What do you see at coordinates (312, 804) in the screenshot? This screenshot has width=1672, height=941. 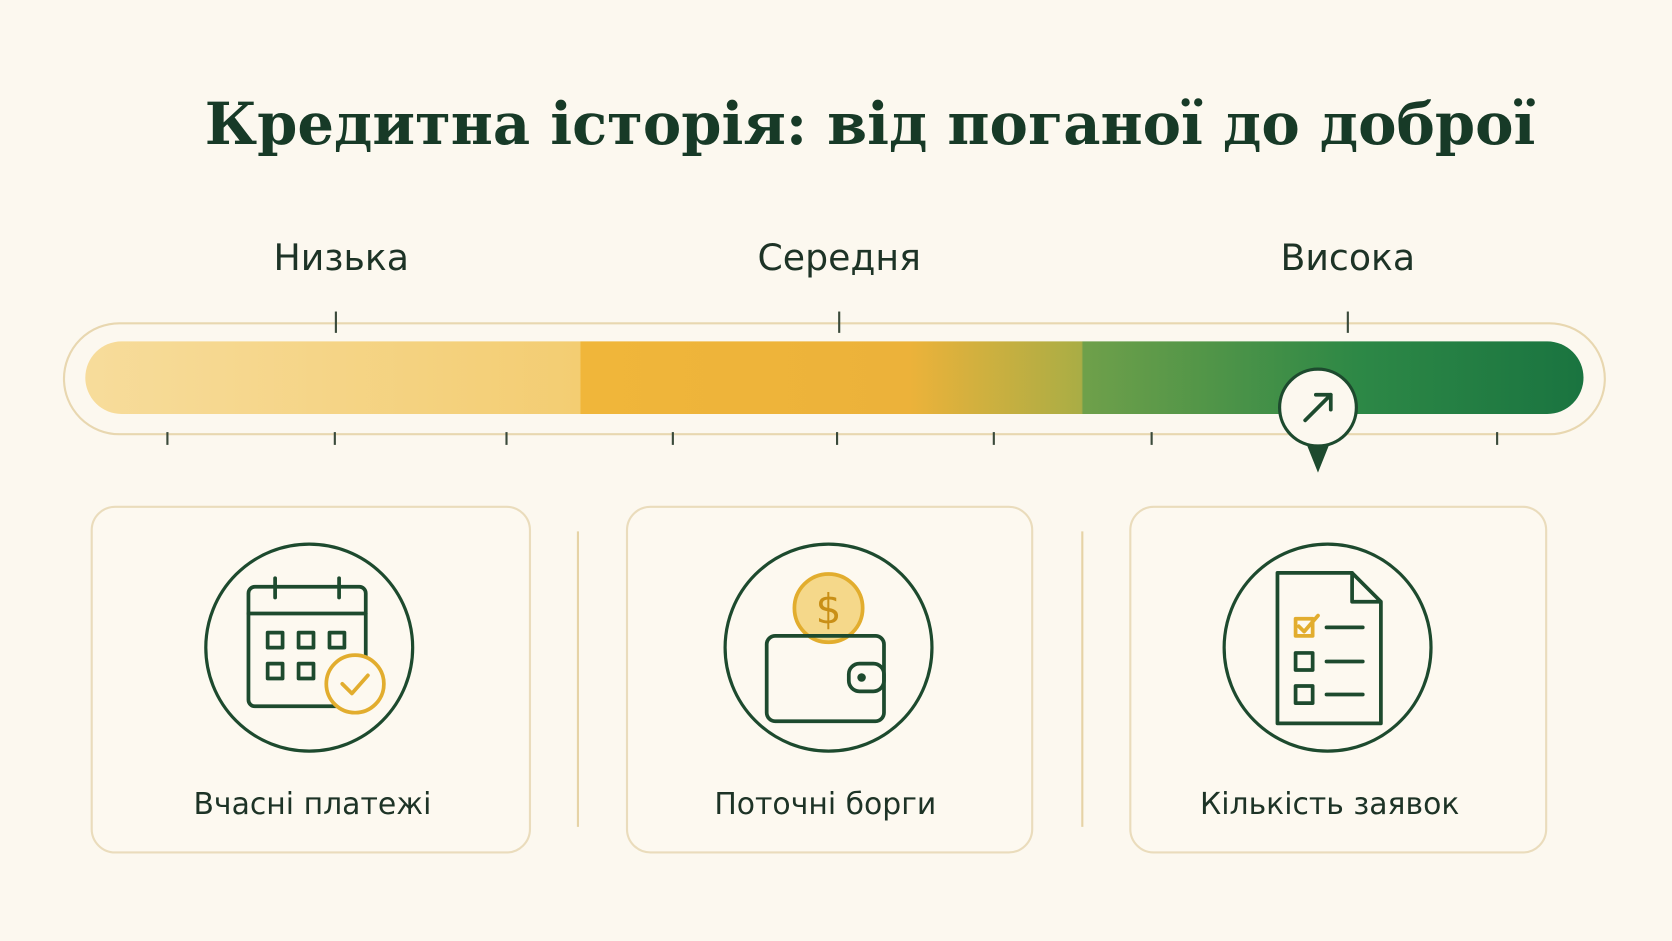 I see `card-label: Вчасні платежі` at bounding box center [312, 804].